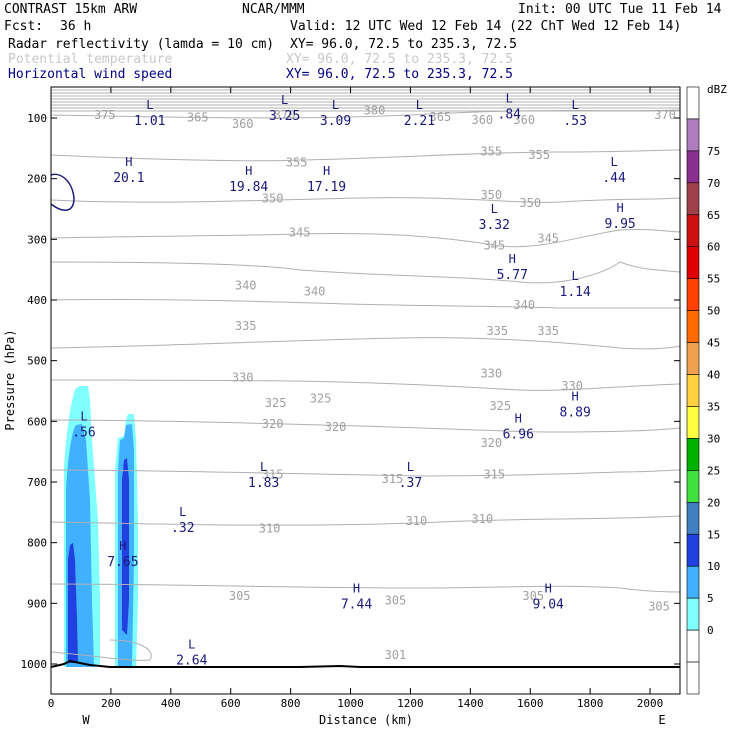 The width and height of the screenshot is (740, 740). Describe the element at coordinates (375, 111) in the screenshot. I see `theta-contour-label: 380` at that location.